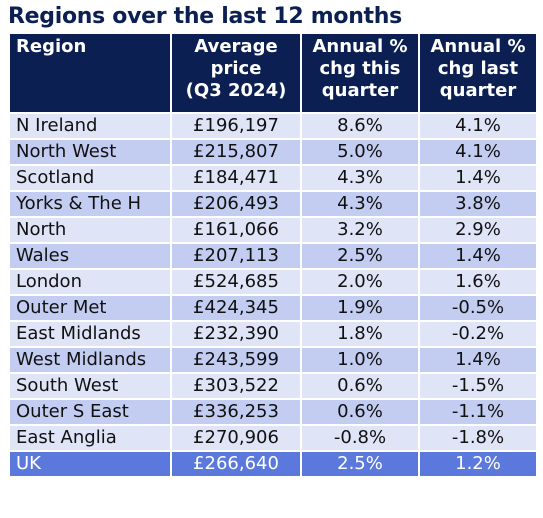  I want to click on table-row: Yorks & The H £206,493 4.3% 3.8%, so click(273, 204).